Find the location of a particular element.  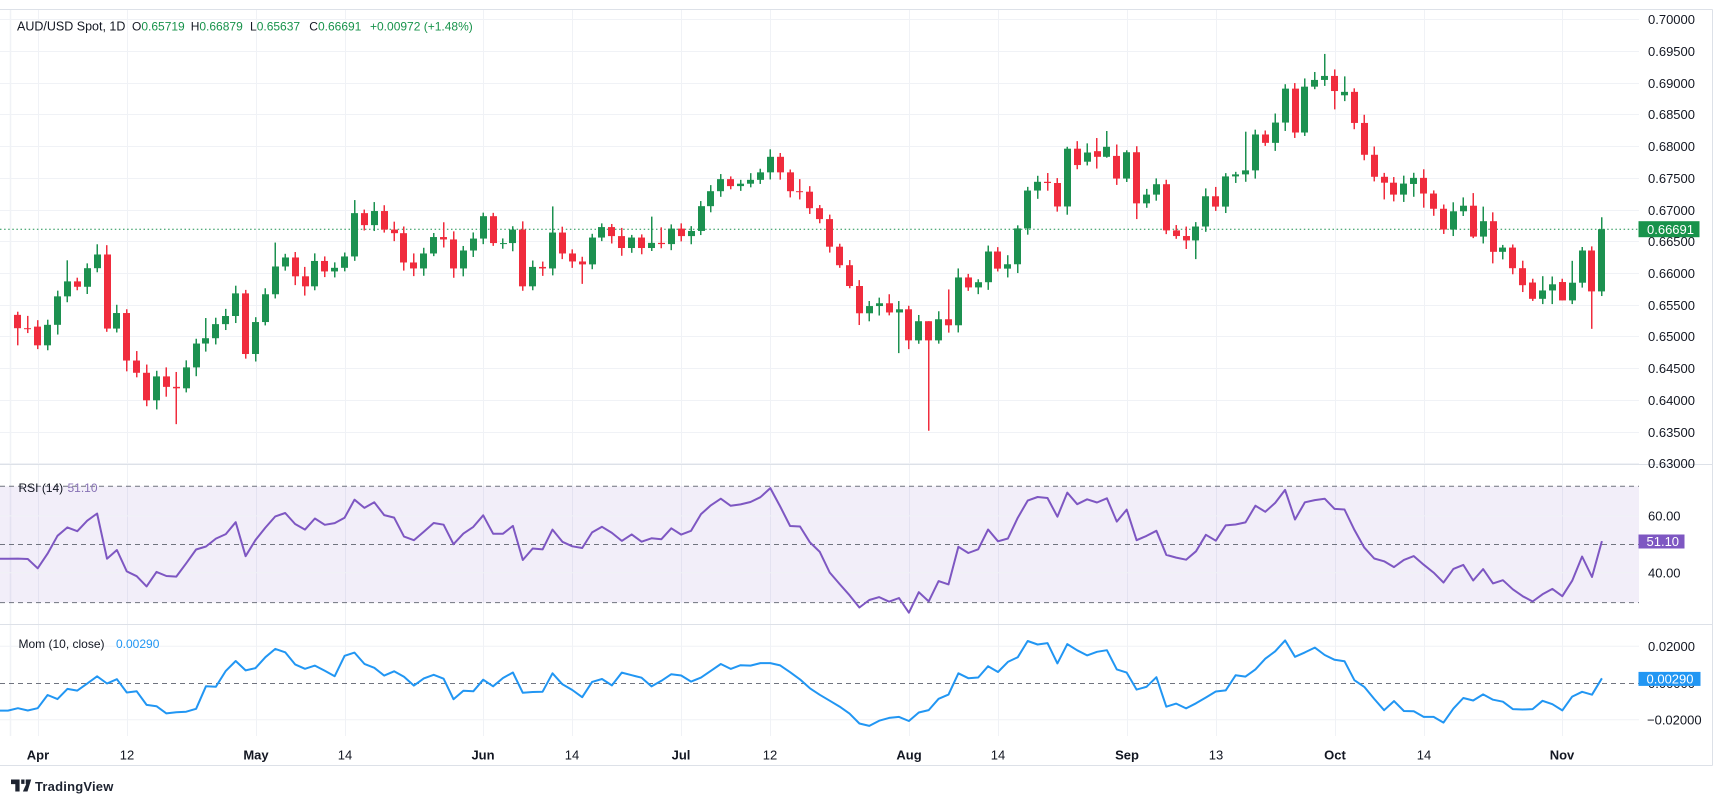

svg-text: +0.00972 (+1.48%) is located at coordinates (421, 27).